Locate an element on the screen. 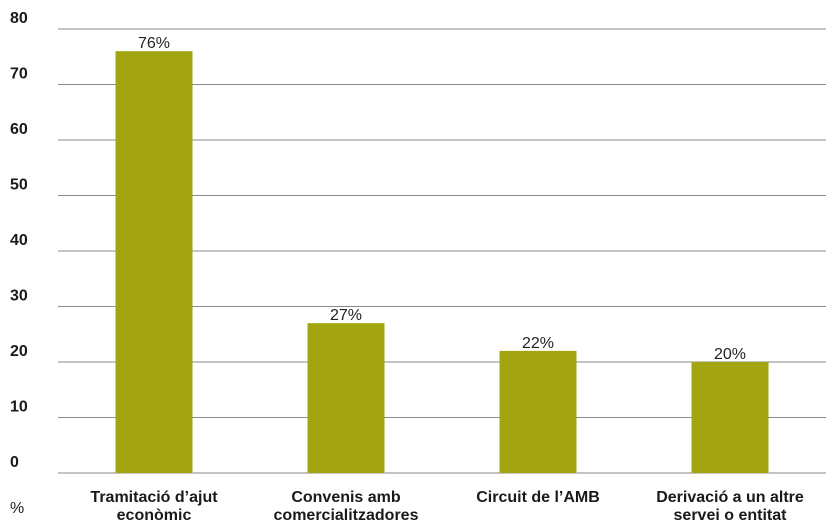 This screenshot has height=527, width=829. y-tick-label: 20 is located at coordinates (19, 351).